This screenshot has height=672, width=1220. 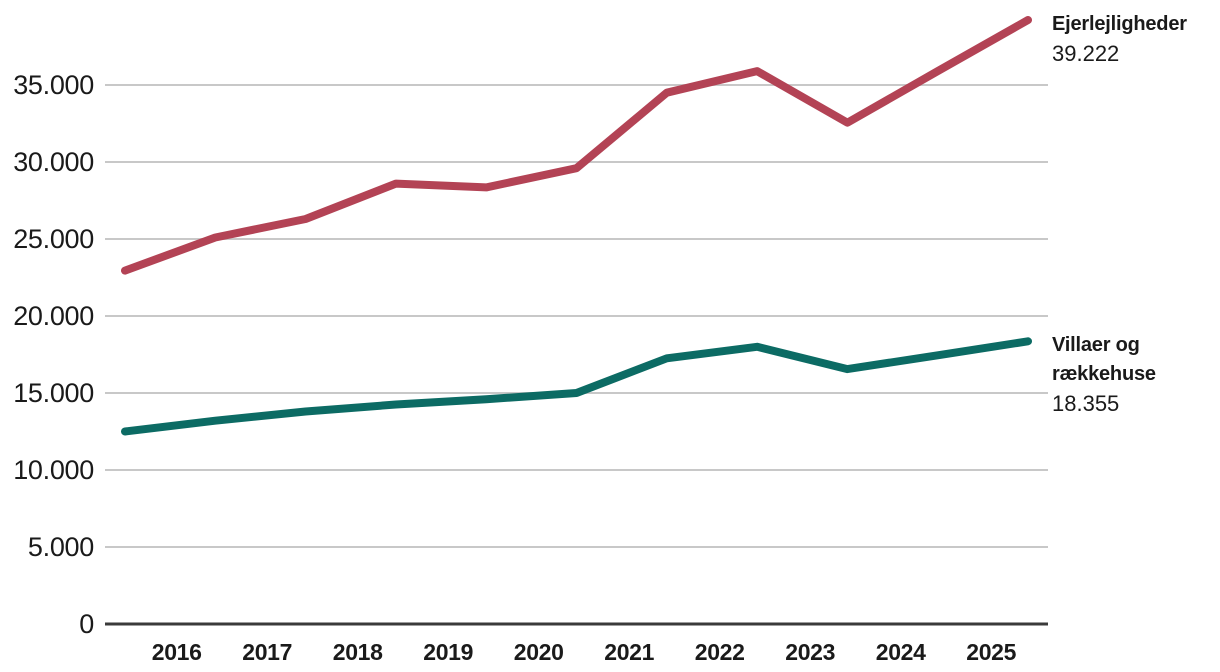 What do you see at coordinates (539, 652) in the screenshot?
I see `x-tick-label: 2020` at bounding box center [539, 652].